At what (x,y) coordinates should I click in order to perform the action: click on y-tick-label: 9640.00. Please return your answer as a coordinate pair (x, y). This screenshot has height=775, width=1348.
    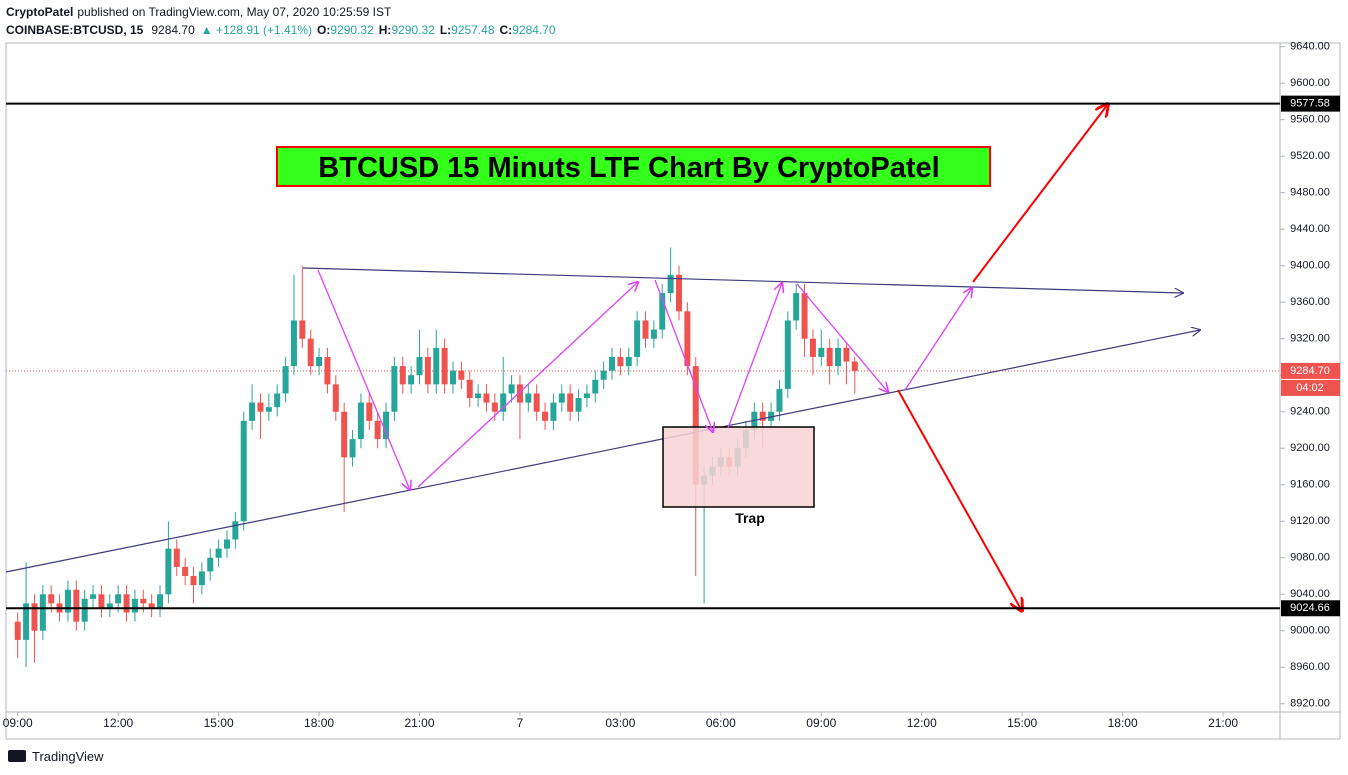
    Looking at the image, I should click on (1310, 47).